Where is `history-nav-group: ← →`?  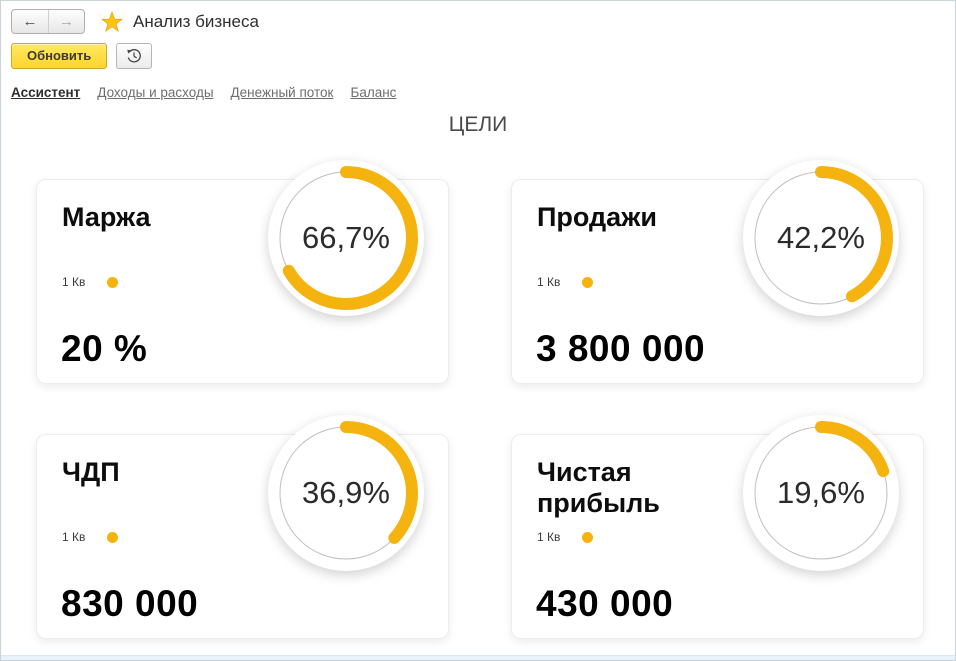 history-nav-group: ← → is located at coordinates (48, 21).